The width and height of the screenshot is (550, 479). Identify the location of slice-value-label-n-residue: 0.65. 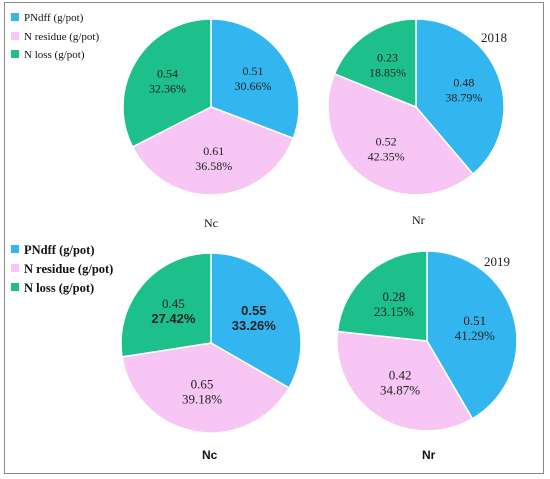
(202, 384).